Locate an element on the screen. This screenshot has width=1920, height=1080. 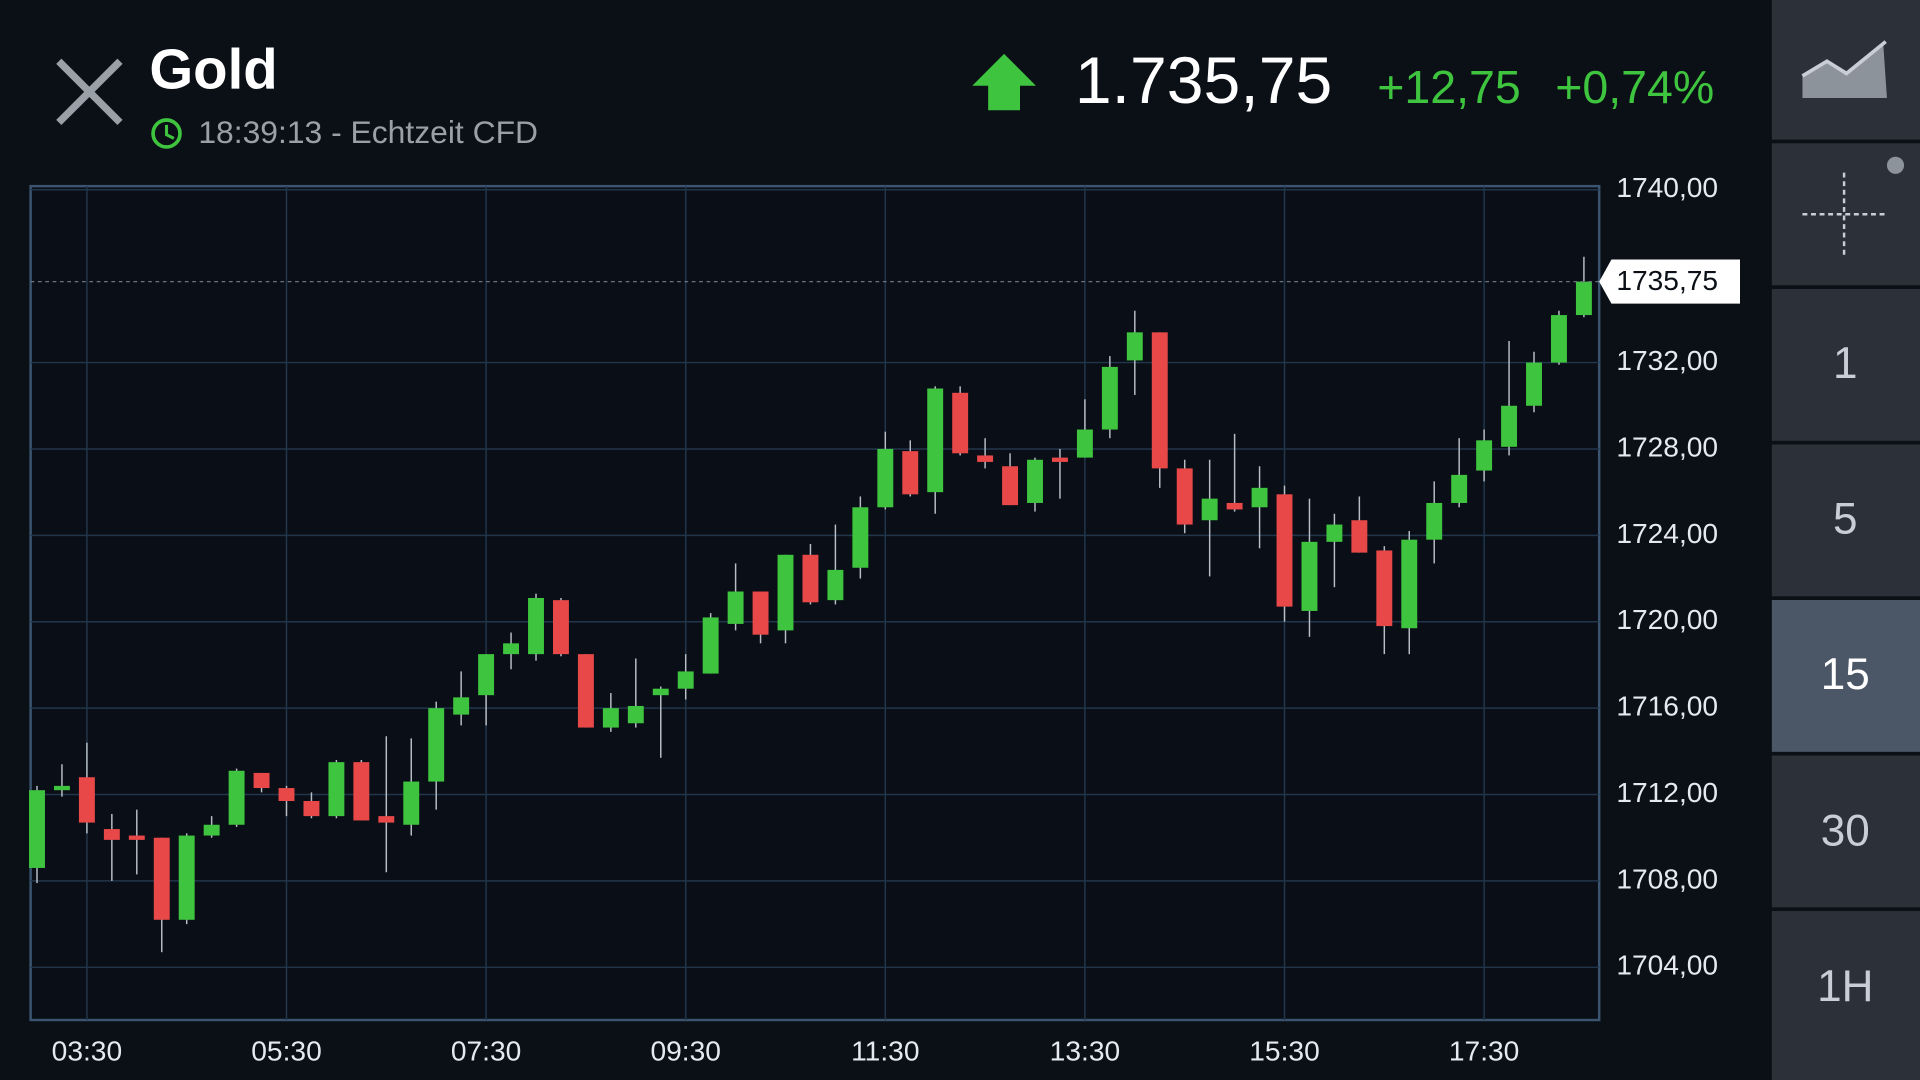
interval-label: 1 is located at coordinates (1845, 363).